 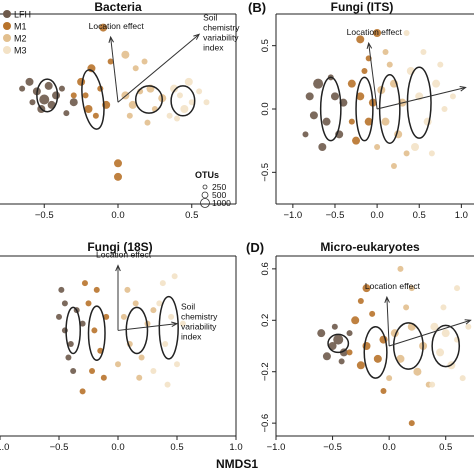 I want to click on vector-label-line: variability, so click(x=221, y=37).